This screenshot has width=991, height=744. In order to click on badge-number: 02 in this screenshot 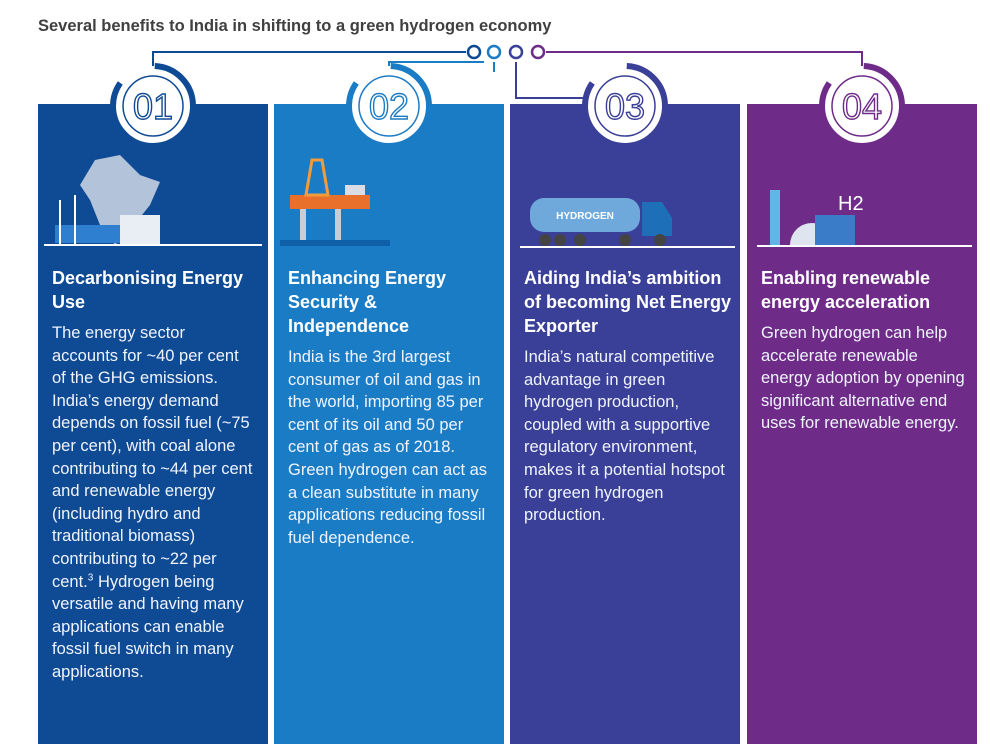, I will do `click(389, 106)`.